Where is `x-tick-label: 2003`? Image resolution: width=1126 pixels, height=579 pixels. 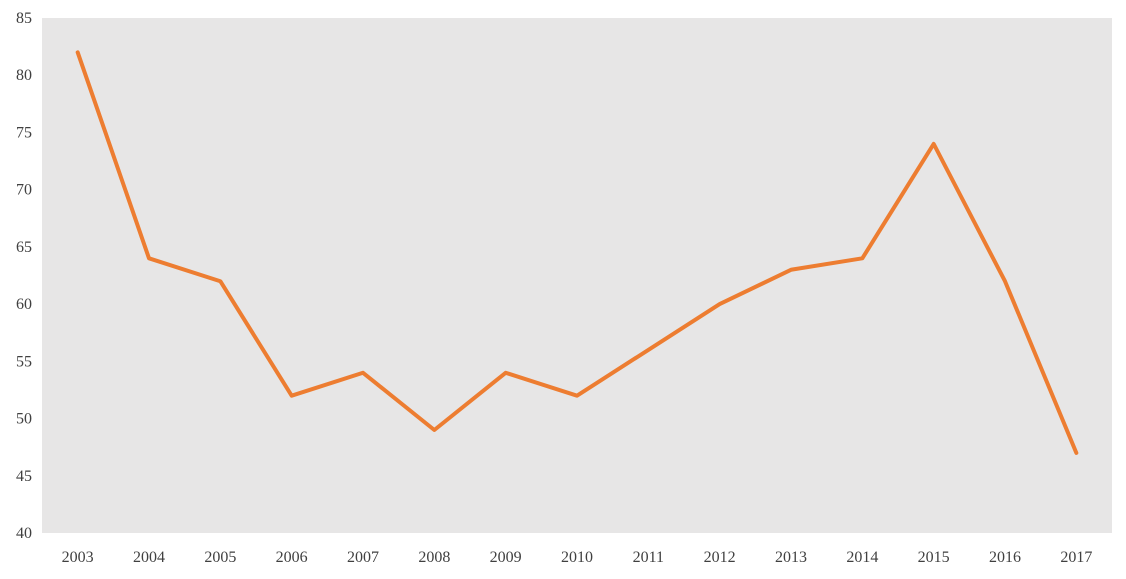
x-tick-label: 2003 is located at coordinates (78, 557).